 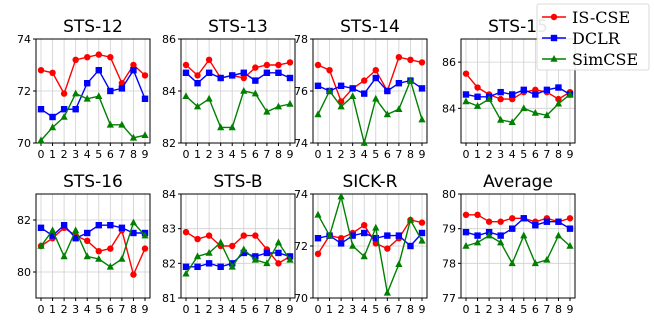 I want to click on y-tick-label: 82, so click(x=24, y=220).